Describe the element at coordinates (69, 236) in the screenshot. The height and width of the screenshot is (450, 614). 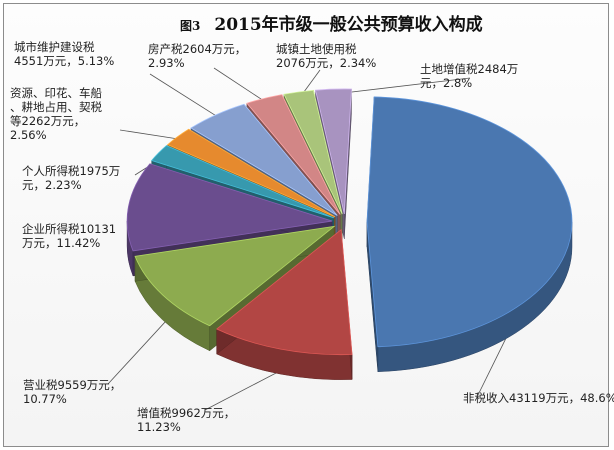
I see `slice-label-corporate-income-tax: 企业所得税10131 万元，11.42%` at that location.